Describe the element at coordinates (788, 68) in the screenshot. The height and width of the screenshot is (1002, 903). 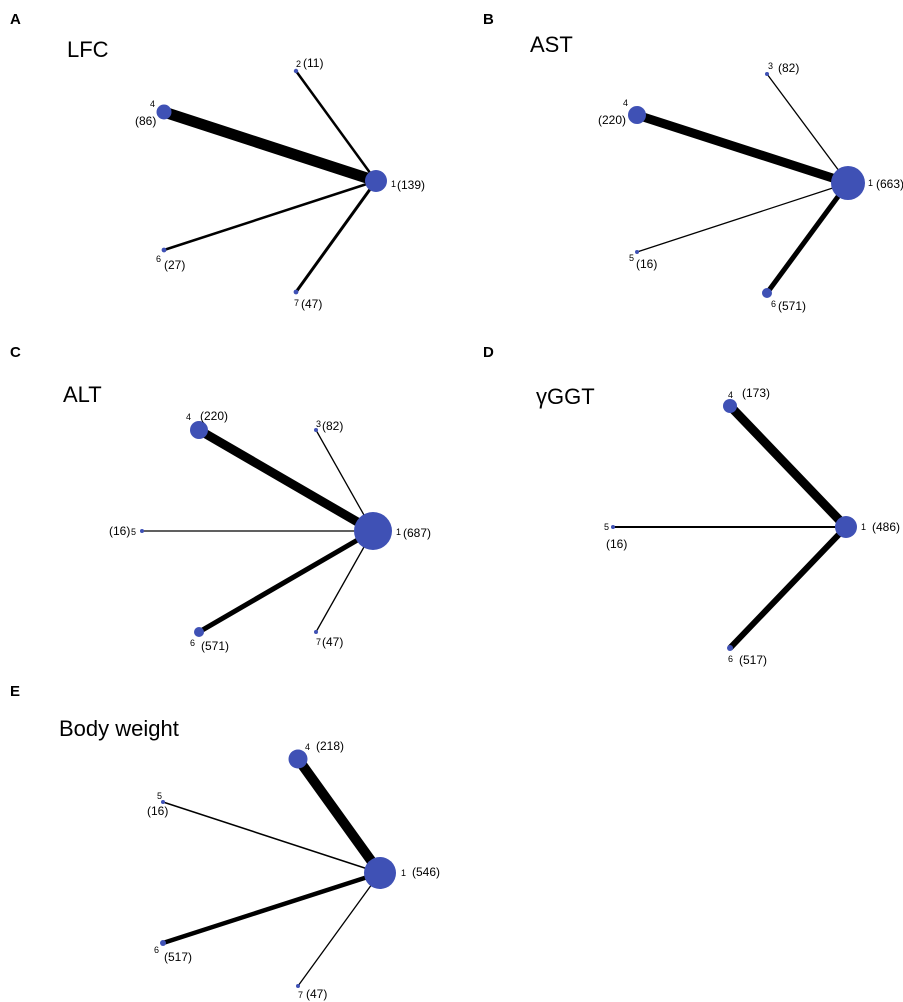
I see `node-b-3-sample: (82)` at that location.